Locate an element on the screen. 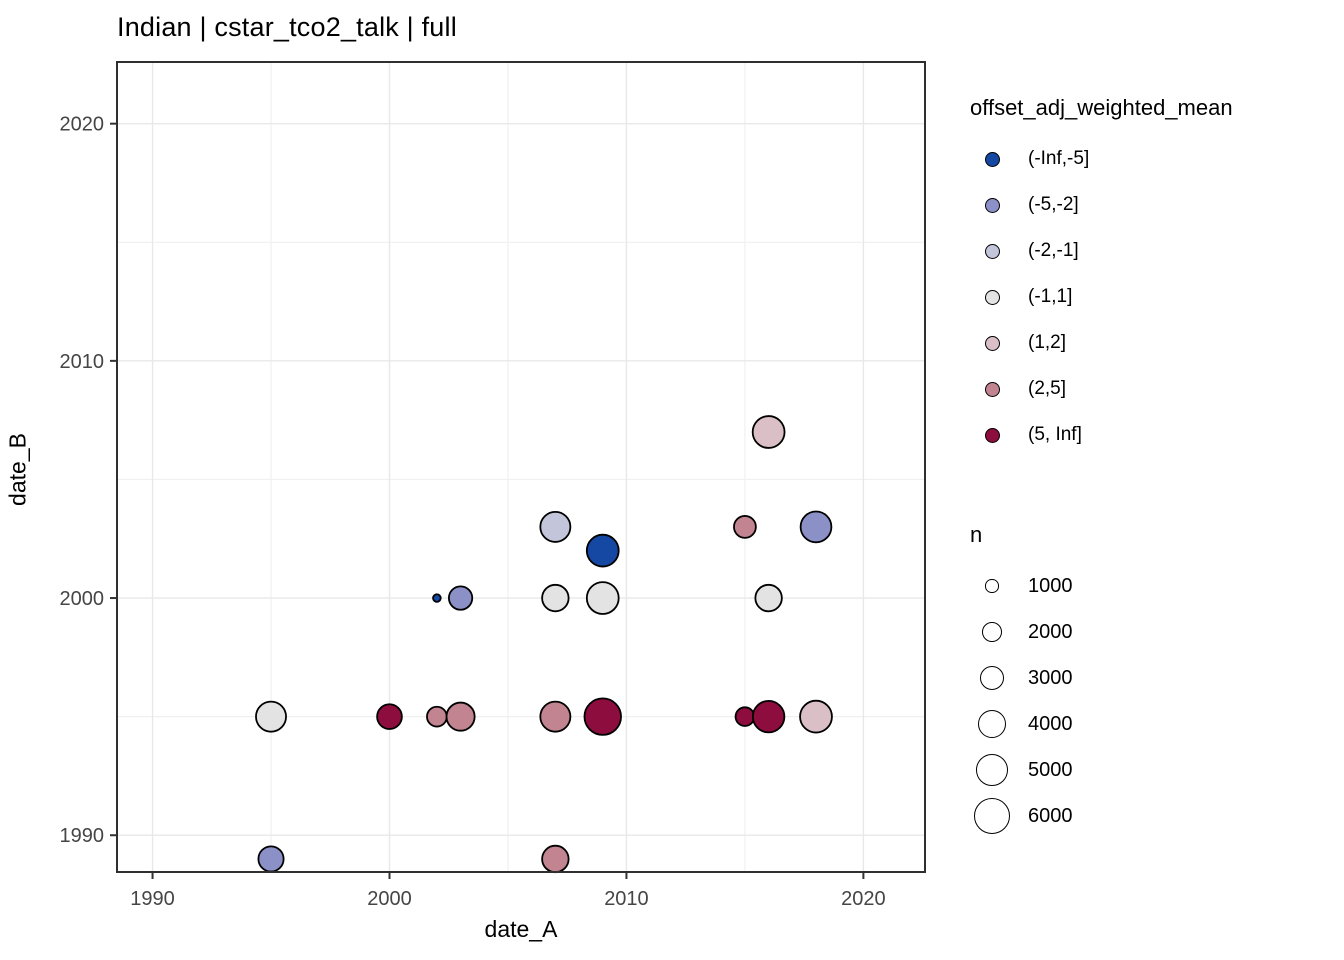  size-legend-item: 6000 is located at coordinates (1150, 816).